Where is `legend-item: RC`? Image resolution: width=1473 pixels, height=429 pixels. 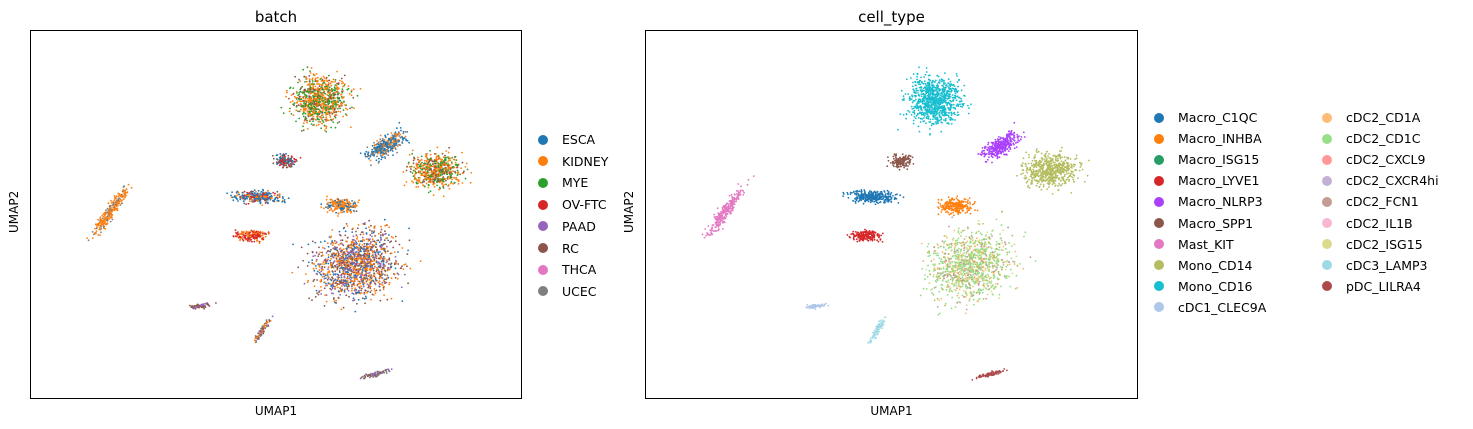
legend-item: RC is located at coordinates (558, 248).